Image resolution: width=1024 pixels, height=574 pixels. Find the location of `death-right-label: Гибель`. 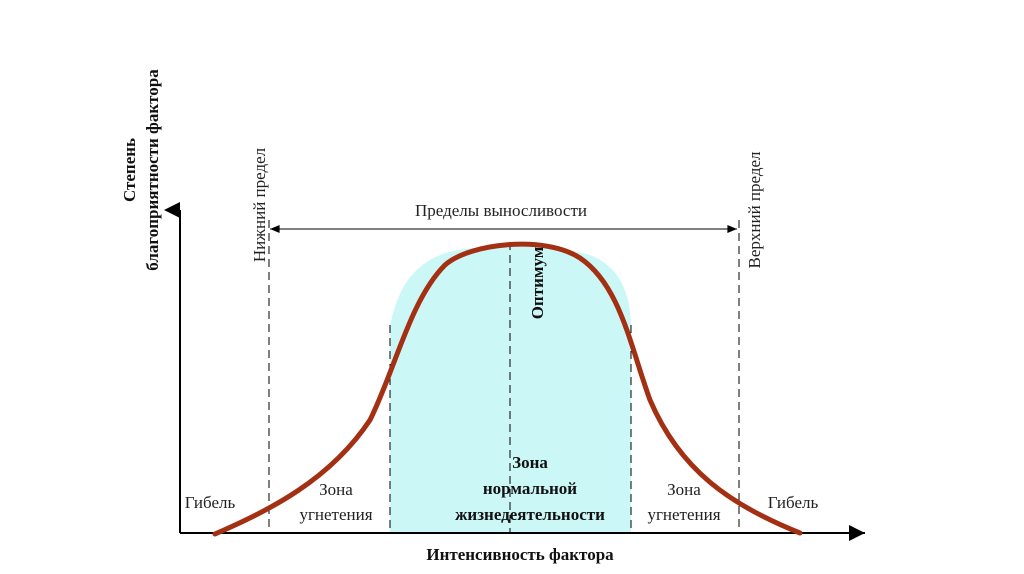

death-right-label: Гибель is located at coordinates (793, 502).